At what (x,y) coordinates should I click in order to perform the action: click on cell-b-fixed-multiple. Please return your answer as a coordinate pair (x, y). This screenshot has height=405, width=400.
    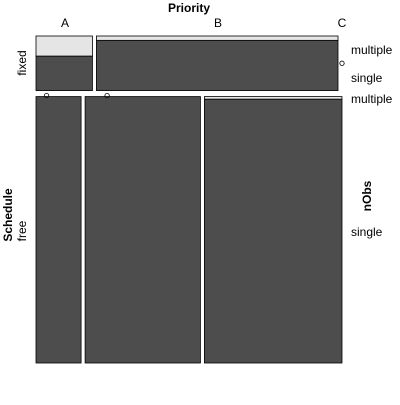
    Looking at the image, I should click on (217, 38).